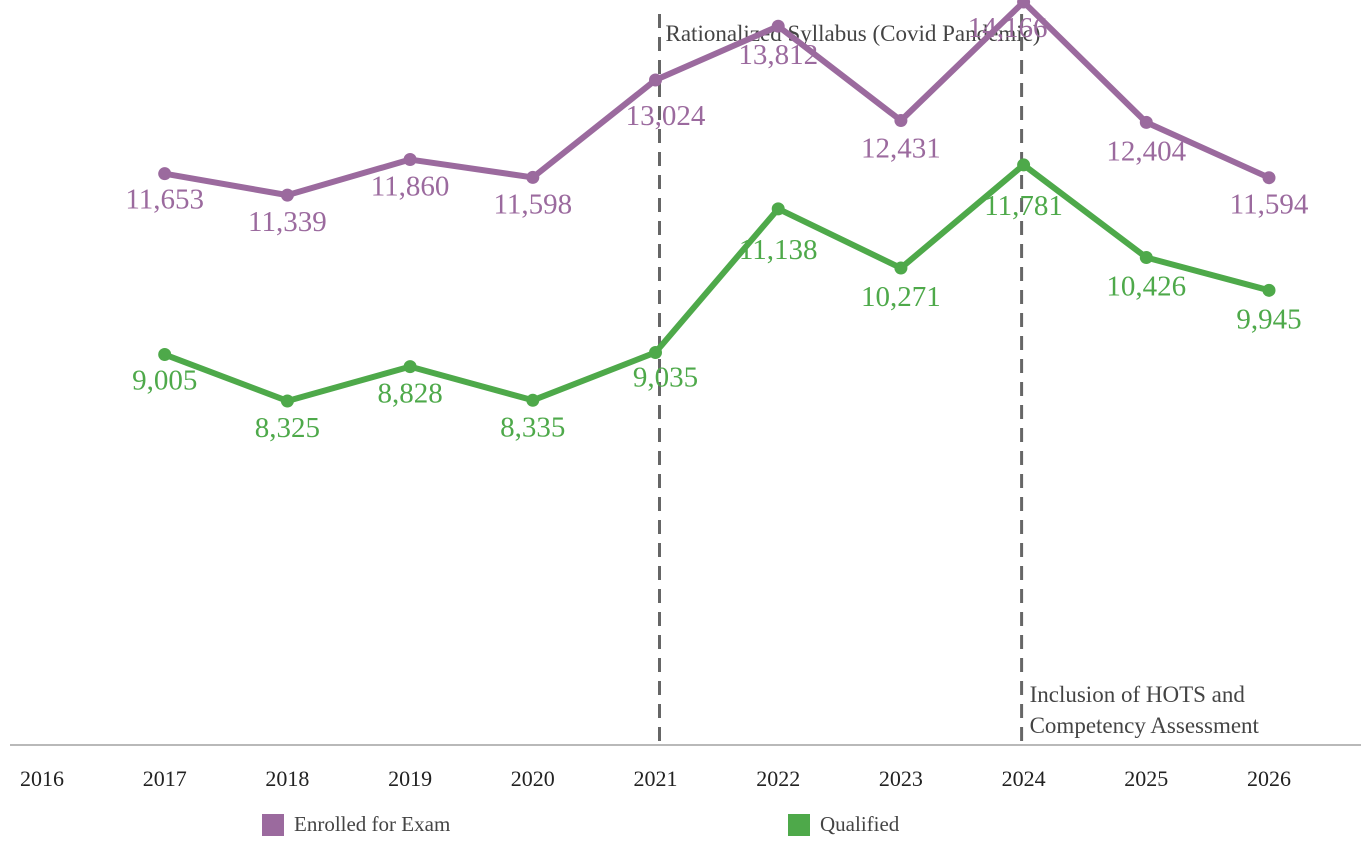 The height and width of the screenshot is (845, 1361). I want to click on data-label-qualified-2020: 8,335, so click(532, 427).